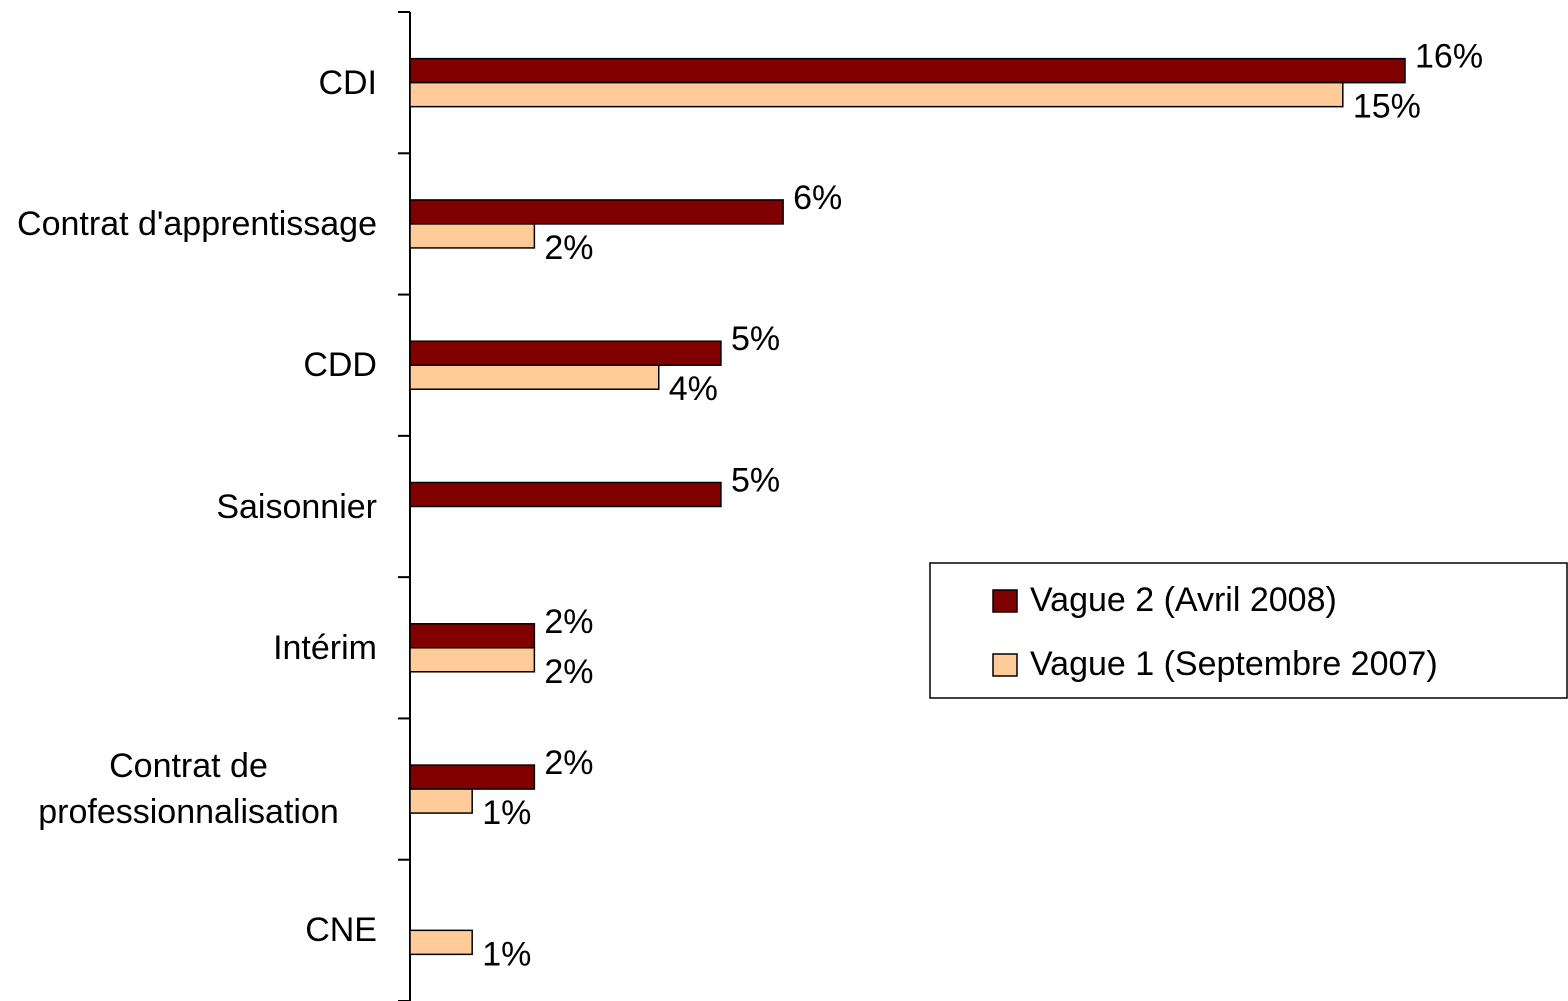  I want to click on value-label: 6%, so click(817, 198).